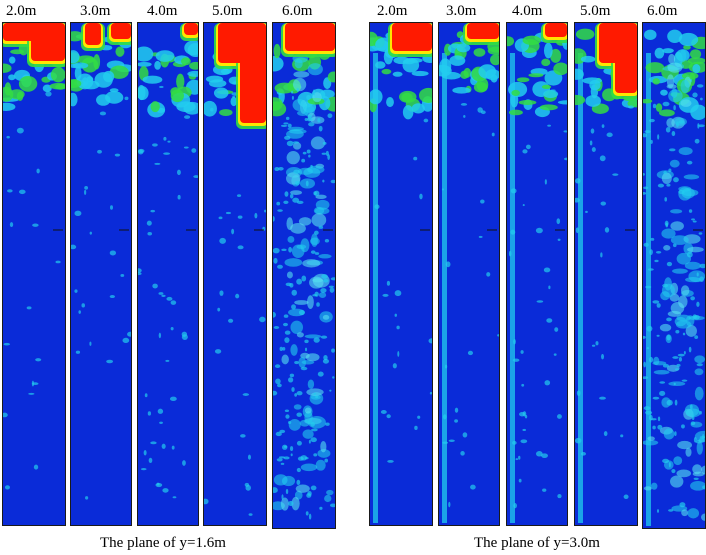 This screenshot has width=706, height=555. What do you see at coordinates (297, 11) in the screenshot?
I see `panel-label-left-5: 6.0m` at bounding box center [297, 11].